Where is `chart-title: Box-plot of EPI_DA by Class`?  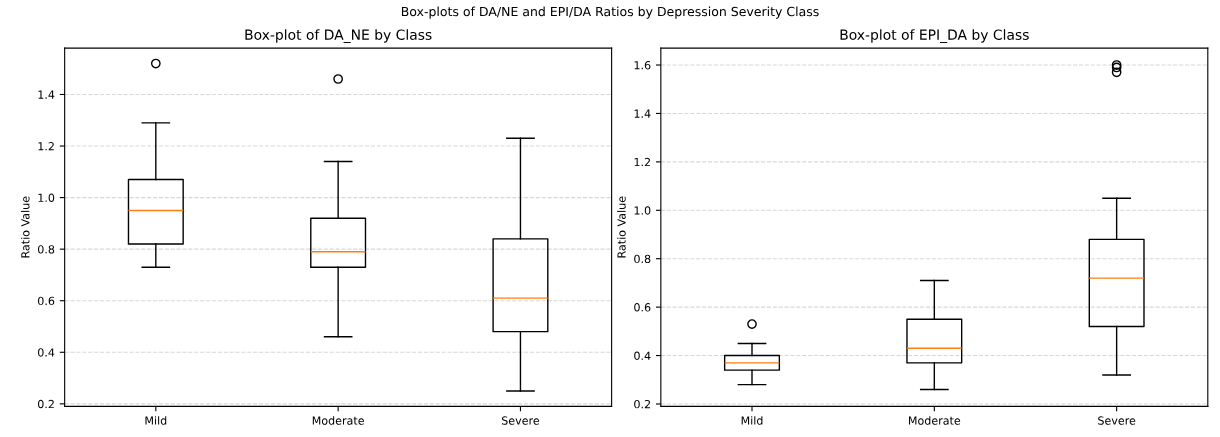
chart-title: Box-plot of EPI_DA by Class is located at coordinates (934, 36).